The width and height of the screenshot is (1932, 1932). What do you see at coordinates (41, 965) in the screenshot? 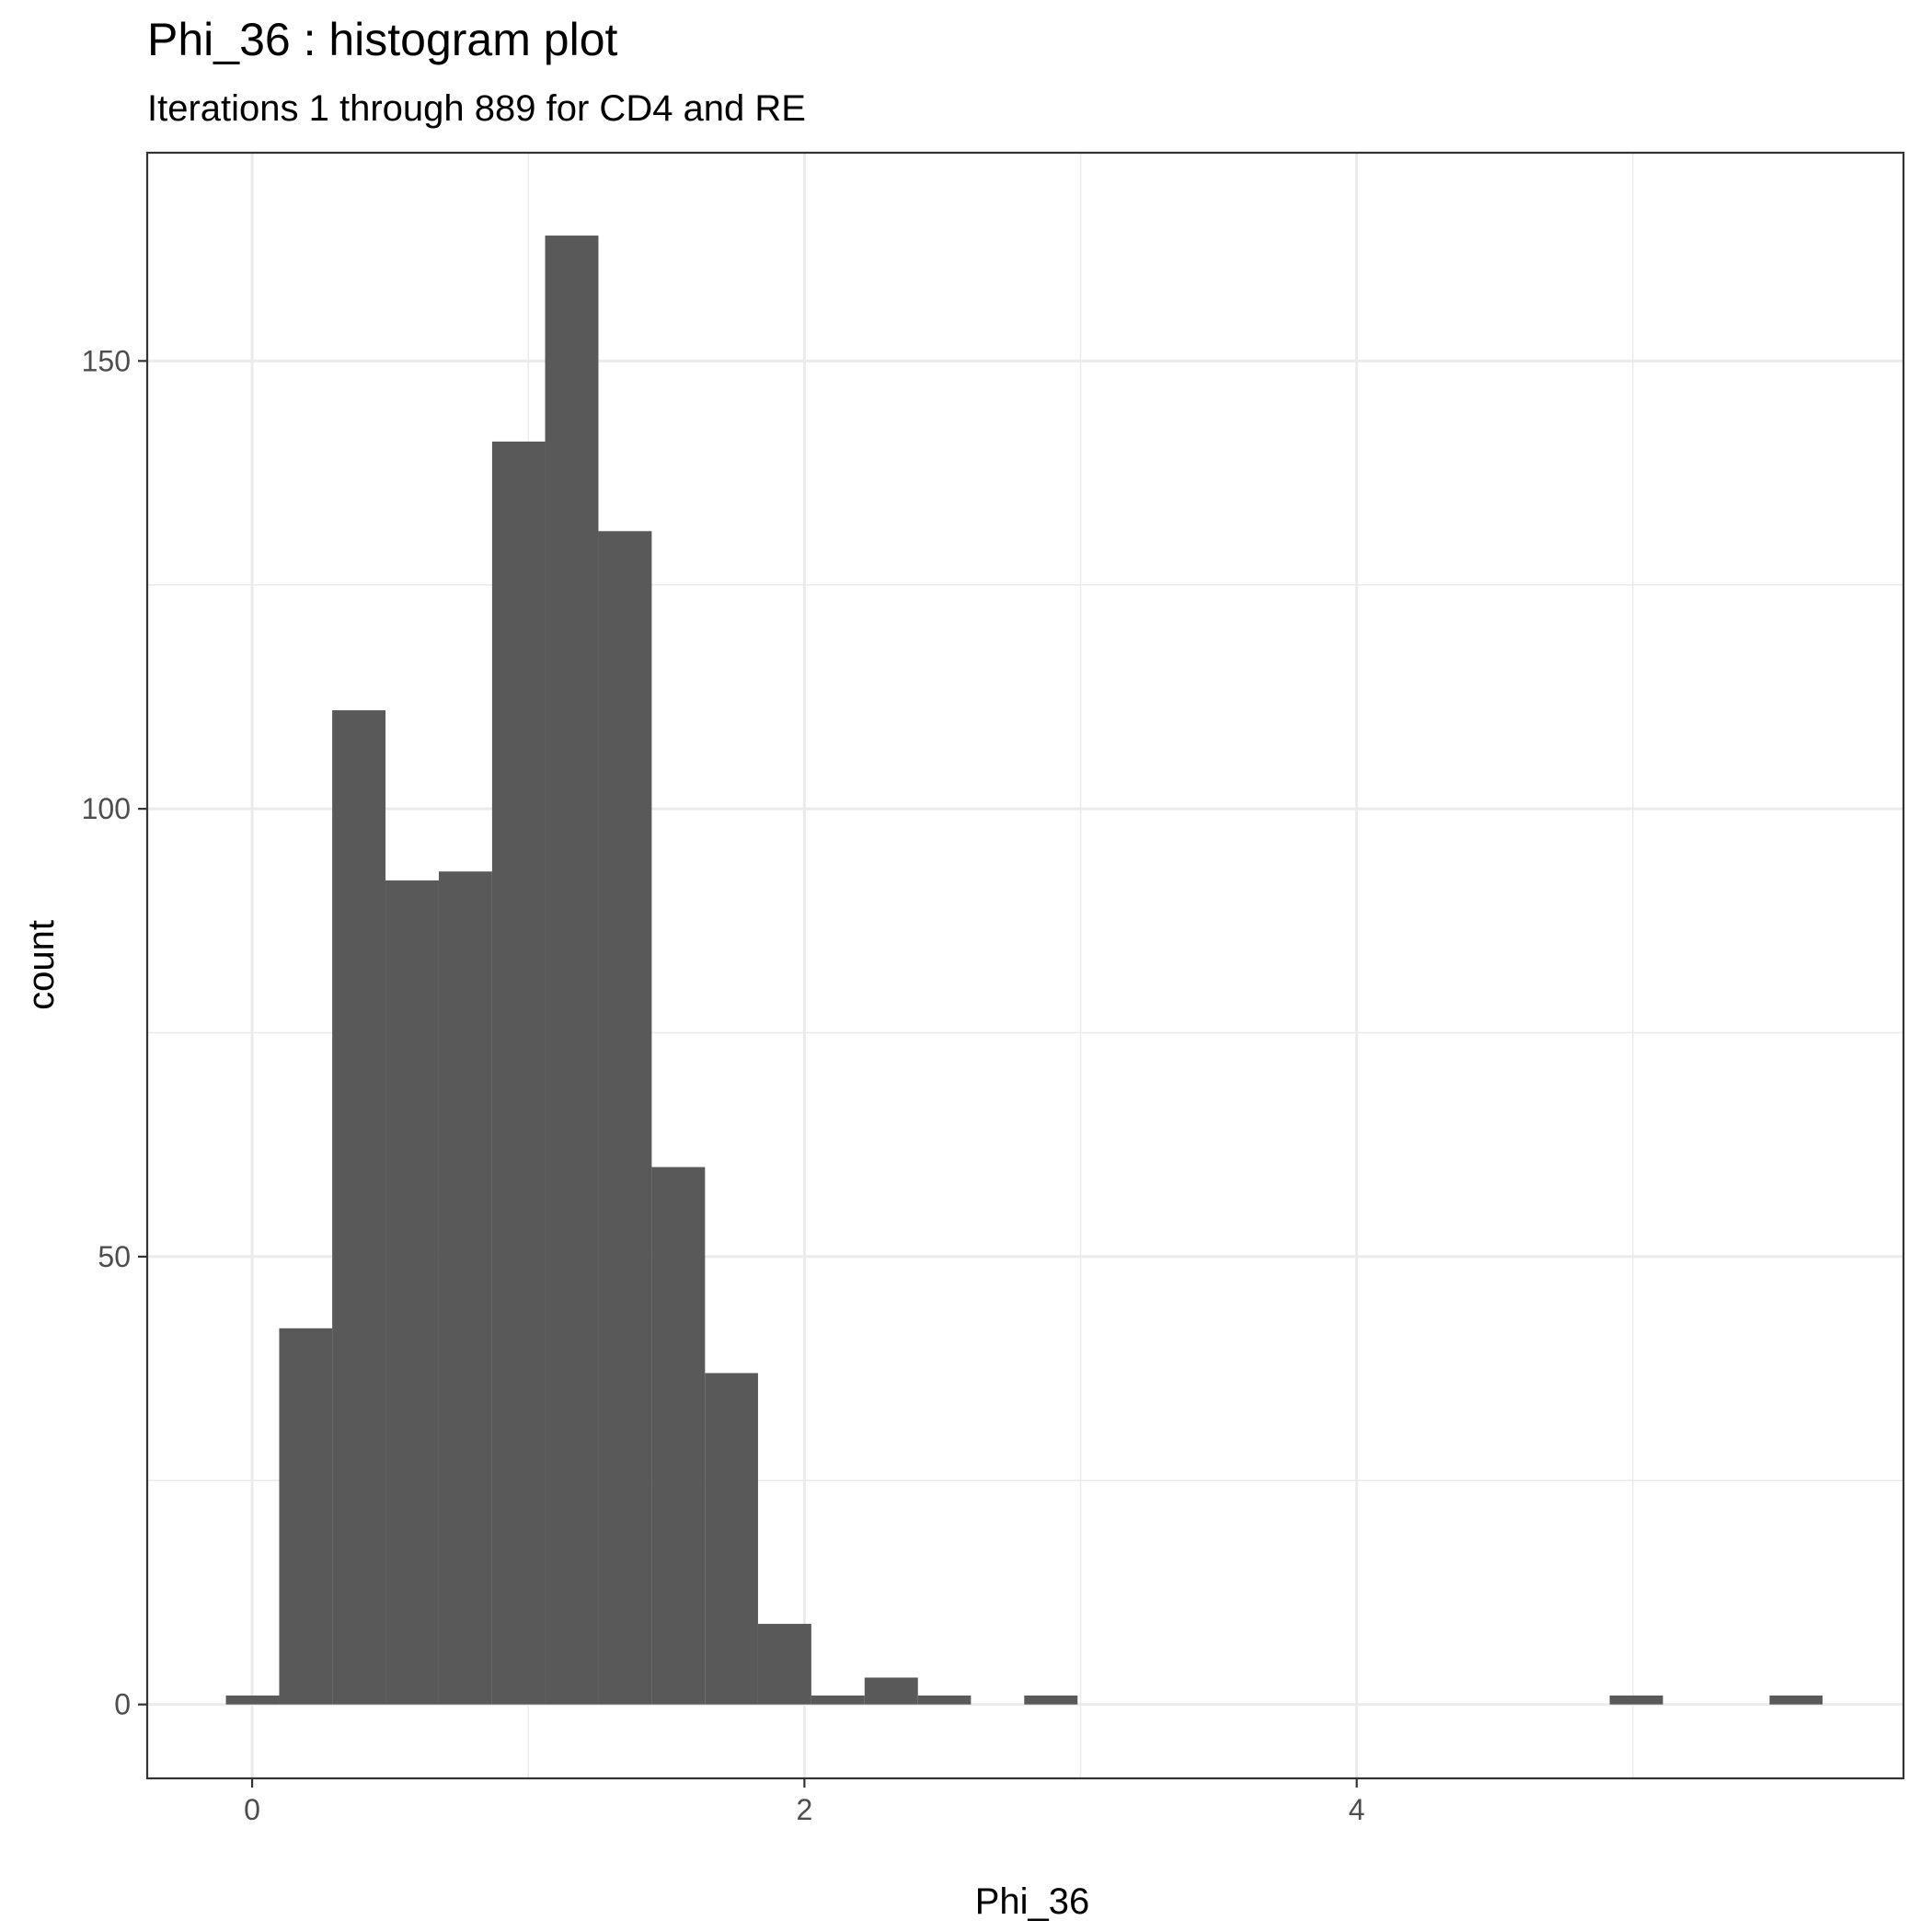
I see `y-axis-title: count` at bounding box center [41, 965].